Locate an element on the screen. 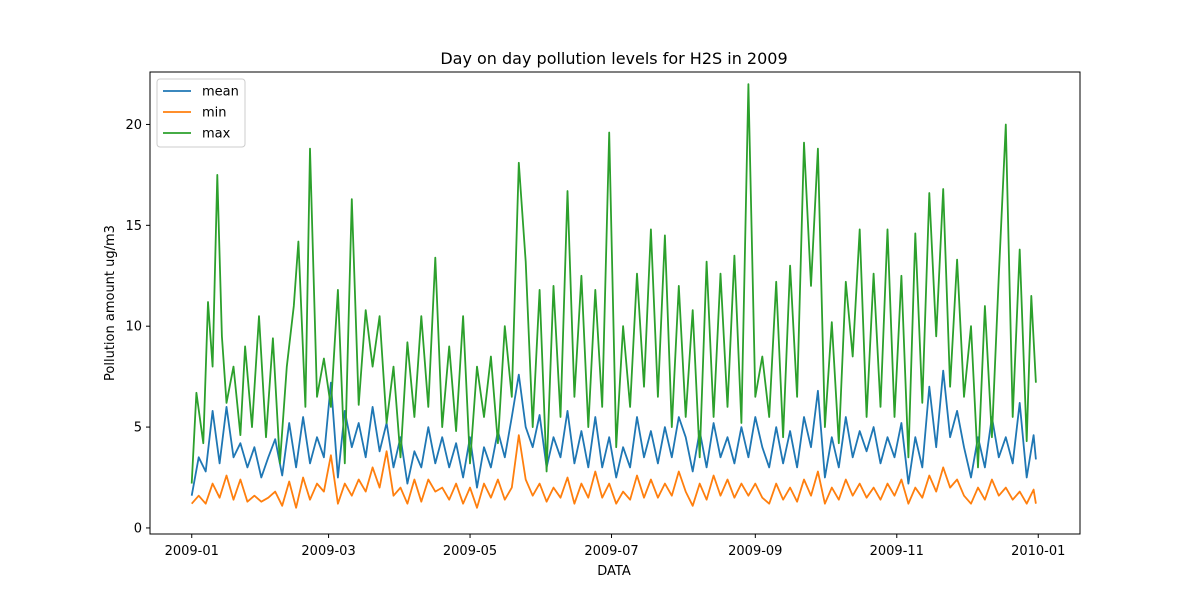  y-tick-label: 10 is located at coordinates (133, 327).